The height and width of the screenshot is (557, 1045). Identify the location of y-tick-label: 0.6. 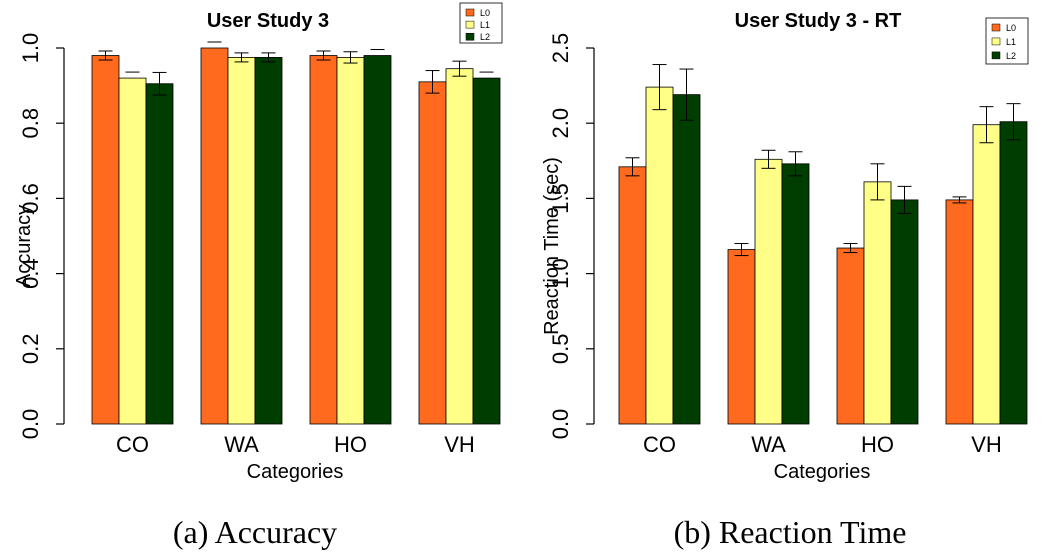
(30, 198).